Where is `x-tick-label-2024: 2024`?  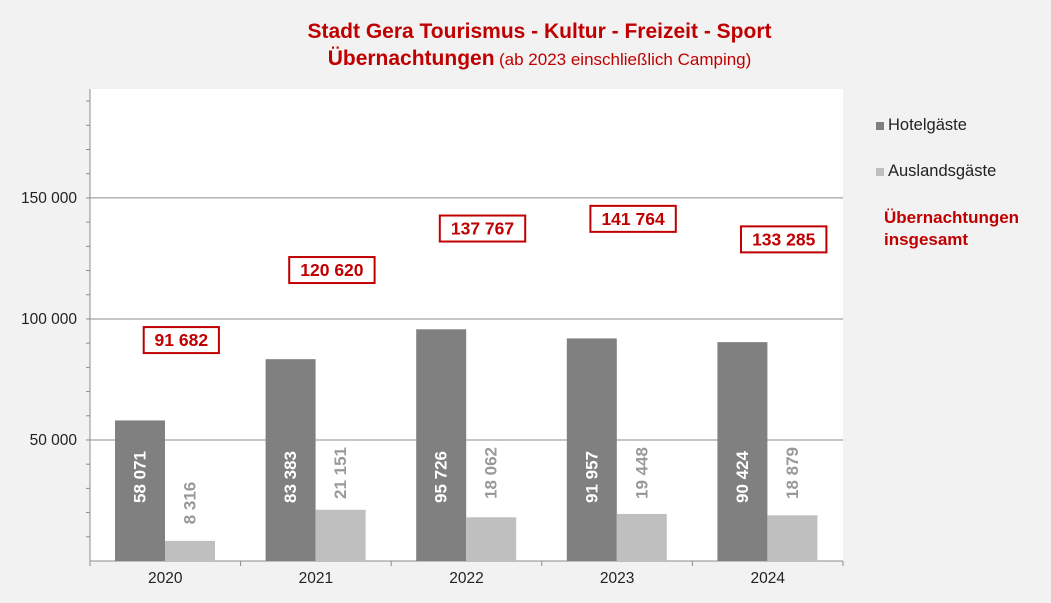 x-tick-label-2024: 2024 is located at coordinates (767, 578).